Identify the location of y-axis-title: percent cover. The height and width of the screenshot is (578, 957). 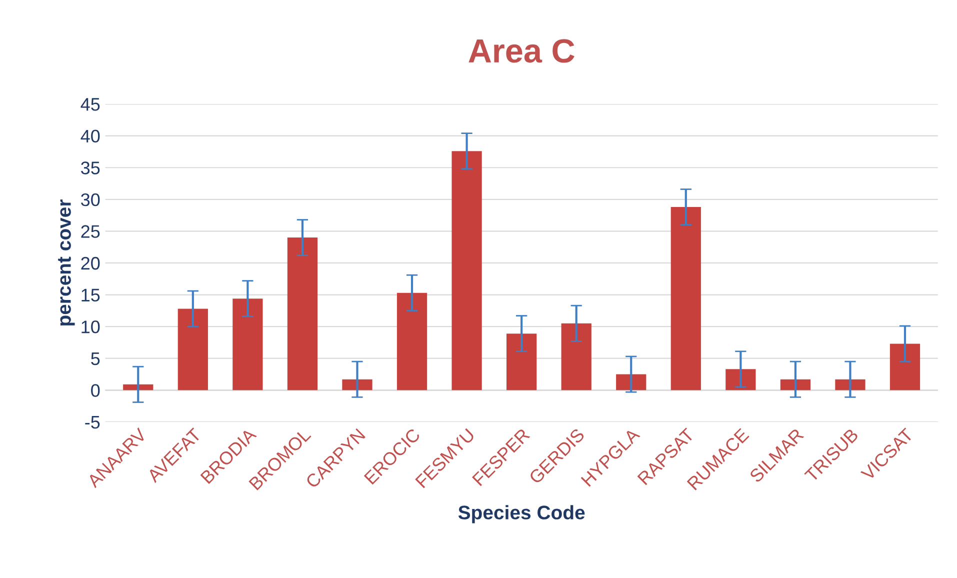
(66, 263).